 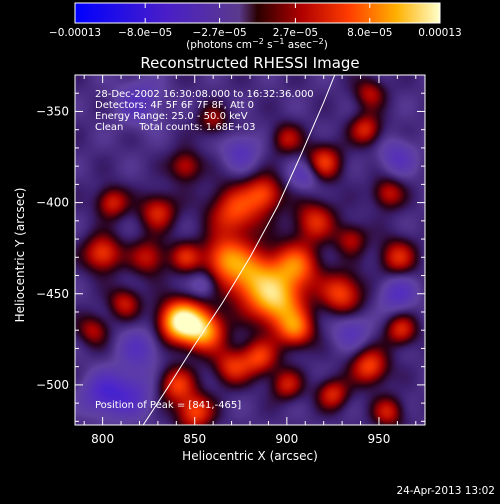 What do you see at coordinates (286, 439) in the screenshot?
I see `x-tick-label: 900` at bounding box center [286, 439].